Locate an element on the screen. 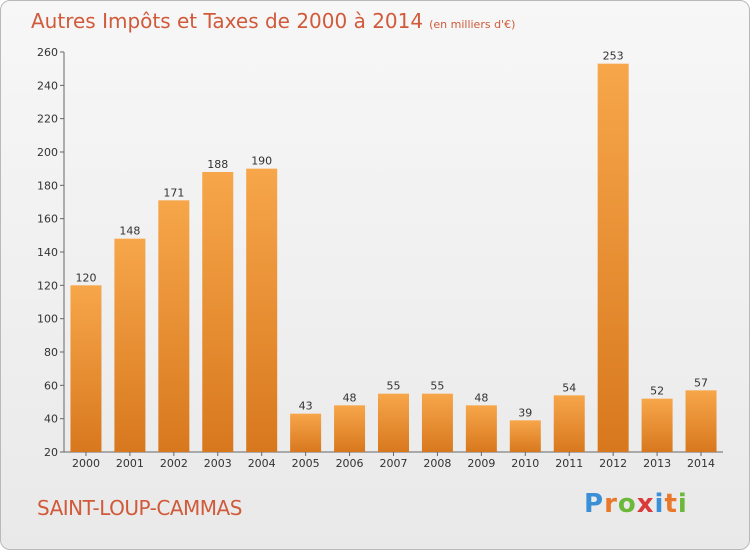 The height and width of the screenshot is (550, 750). y-tick-label: 80 is located at coordinates (51, 352).